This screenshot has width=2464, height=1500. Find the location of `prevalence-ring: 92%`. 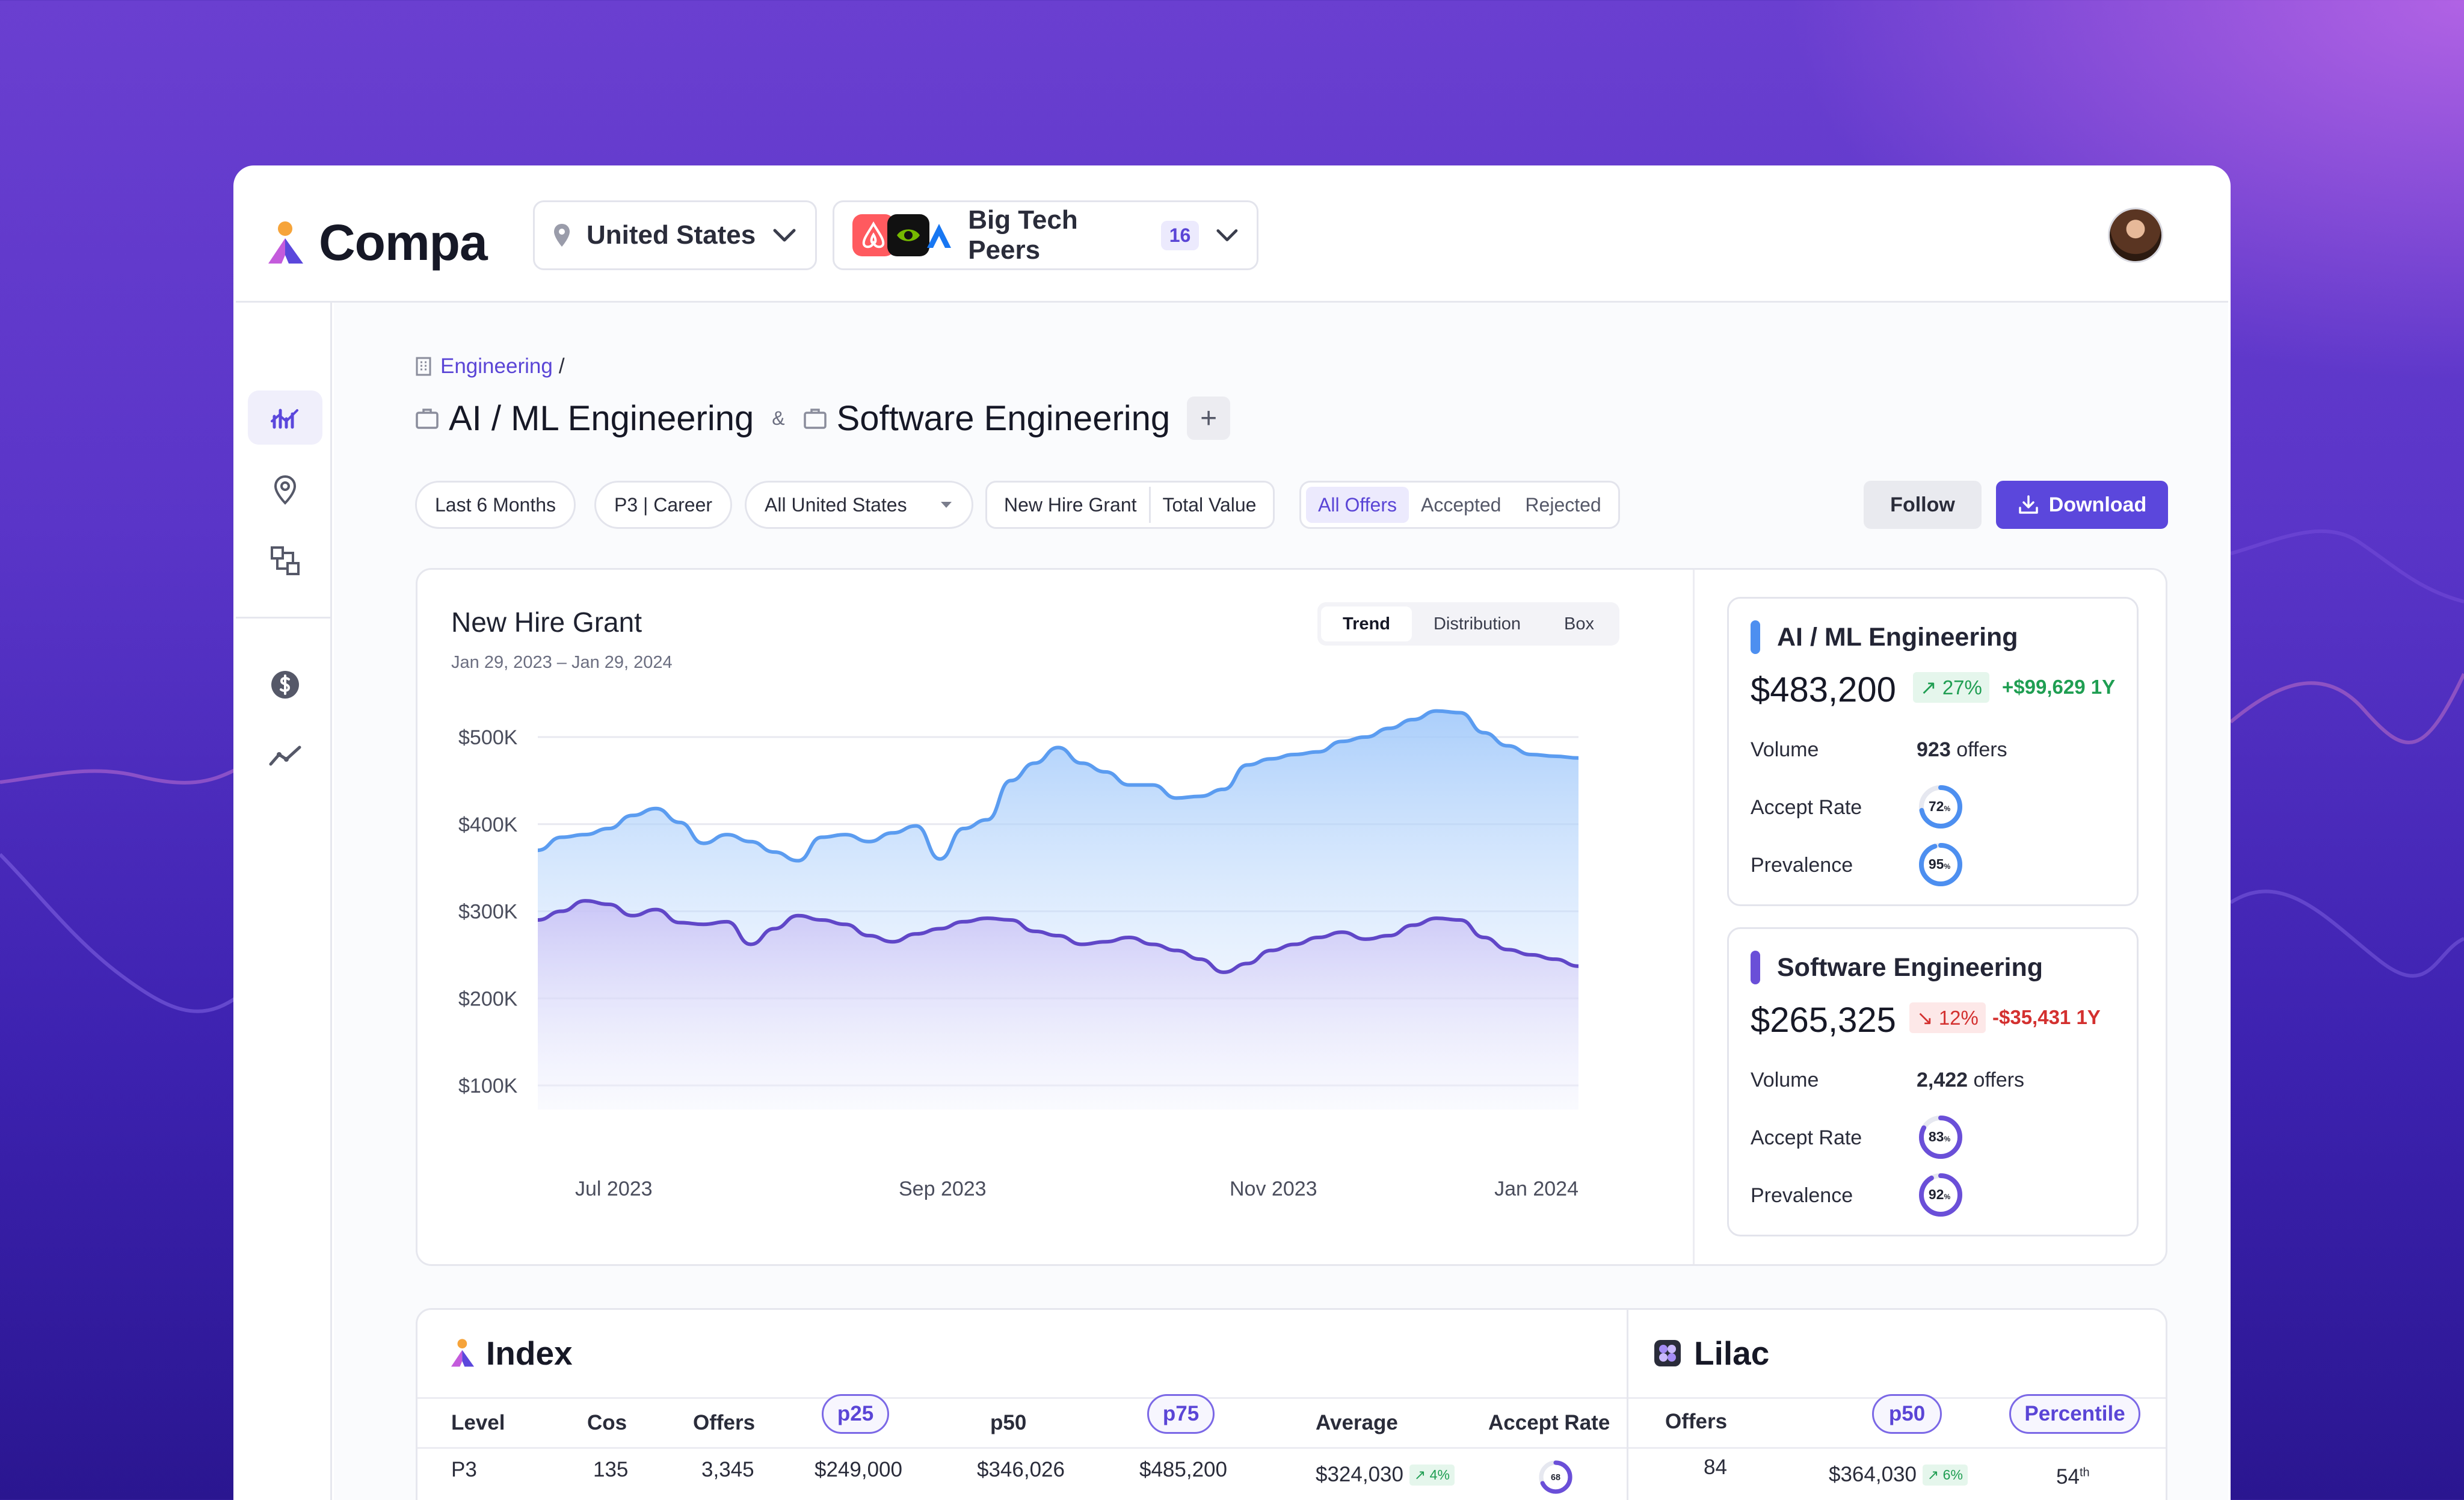

prevalence-ring: 92% is located at coordinates (1941, 1195).